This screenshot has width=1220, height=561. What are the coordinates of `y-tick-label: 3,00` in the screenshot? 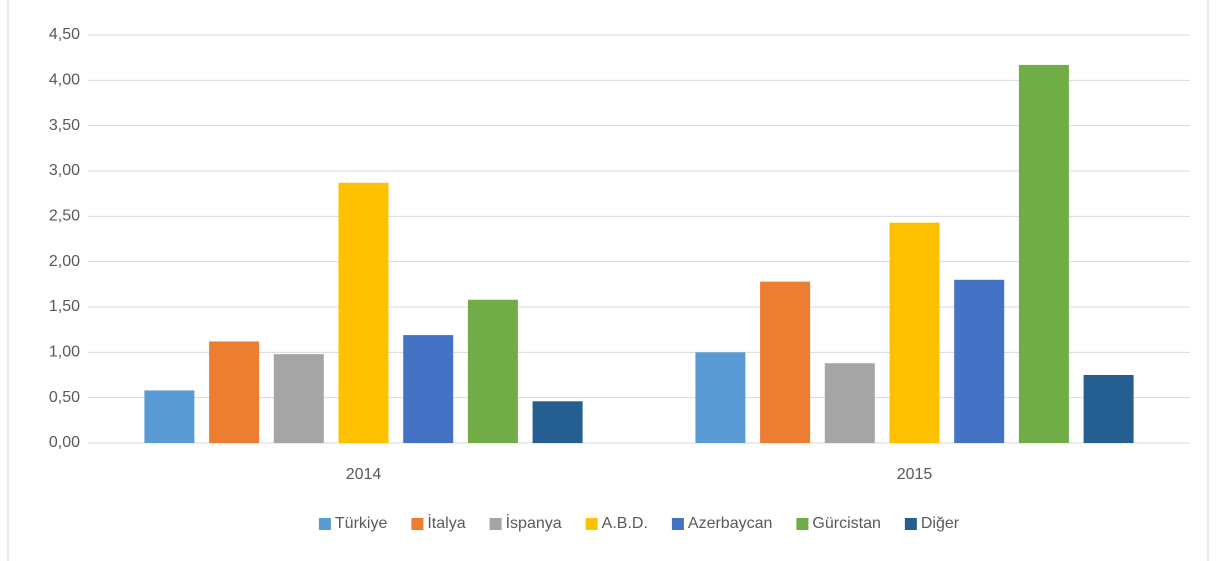 It's located at (64, 170).